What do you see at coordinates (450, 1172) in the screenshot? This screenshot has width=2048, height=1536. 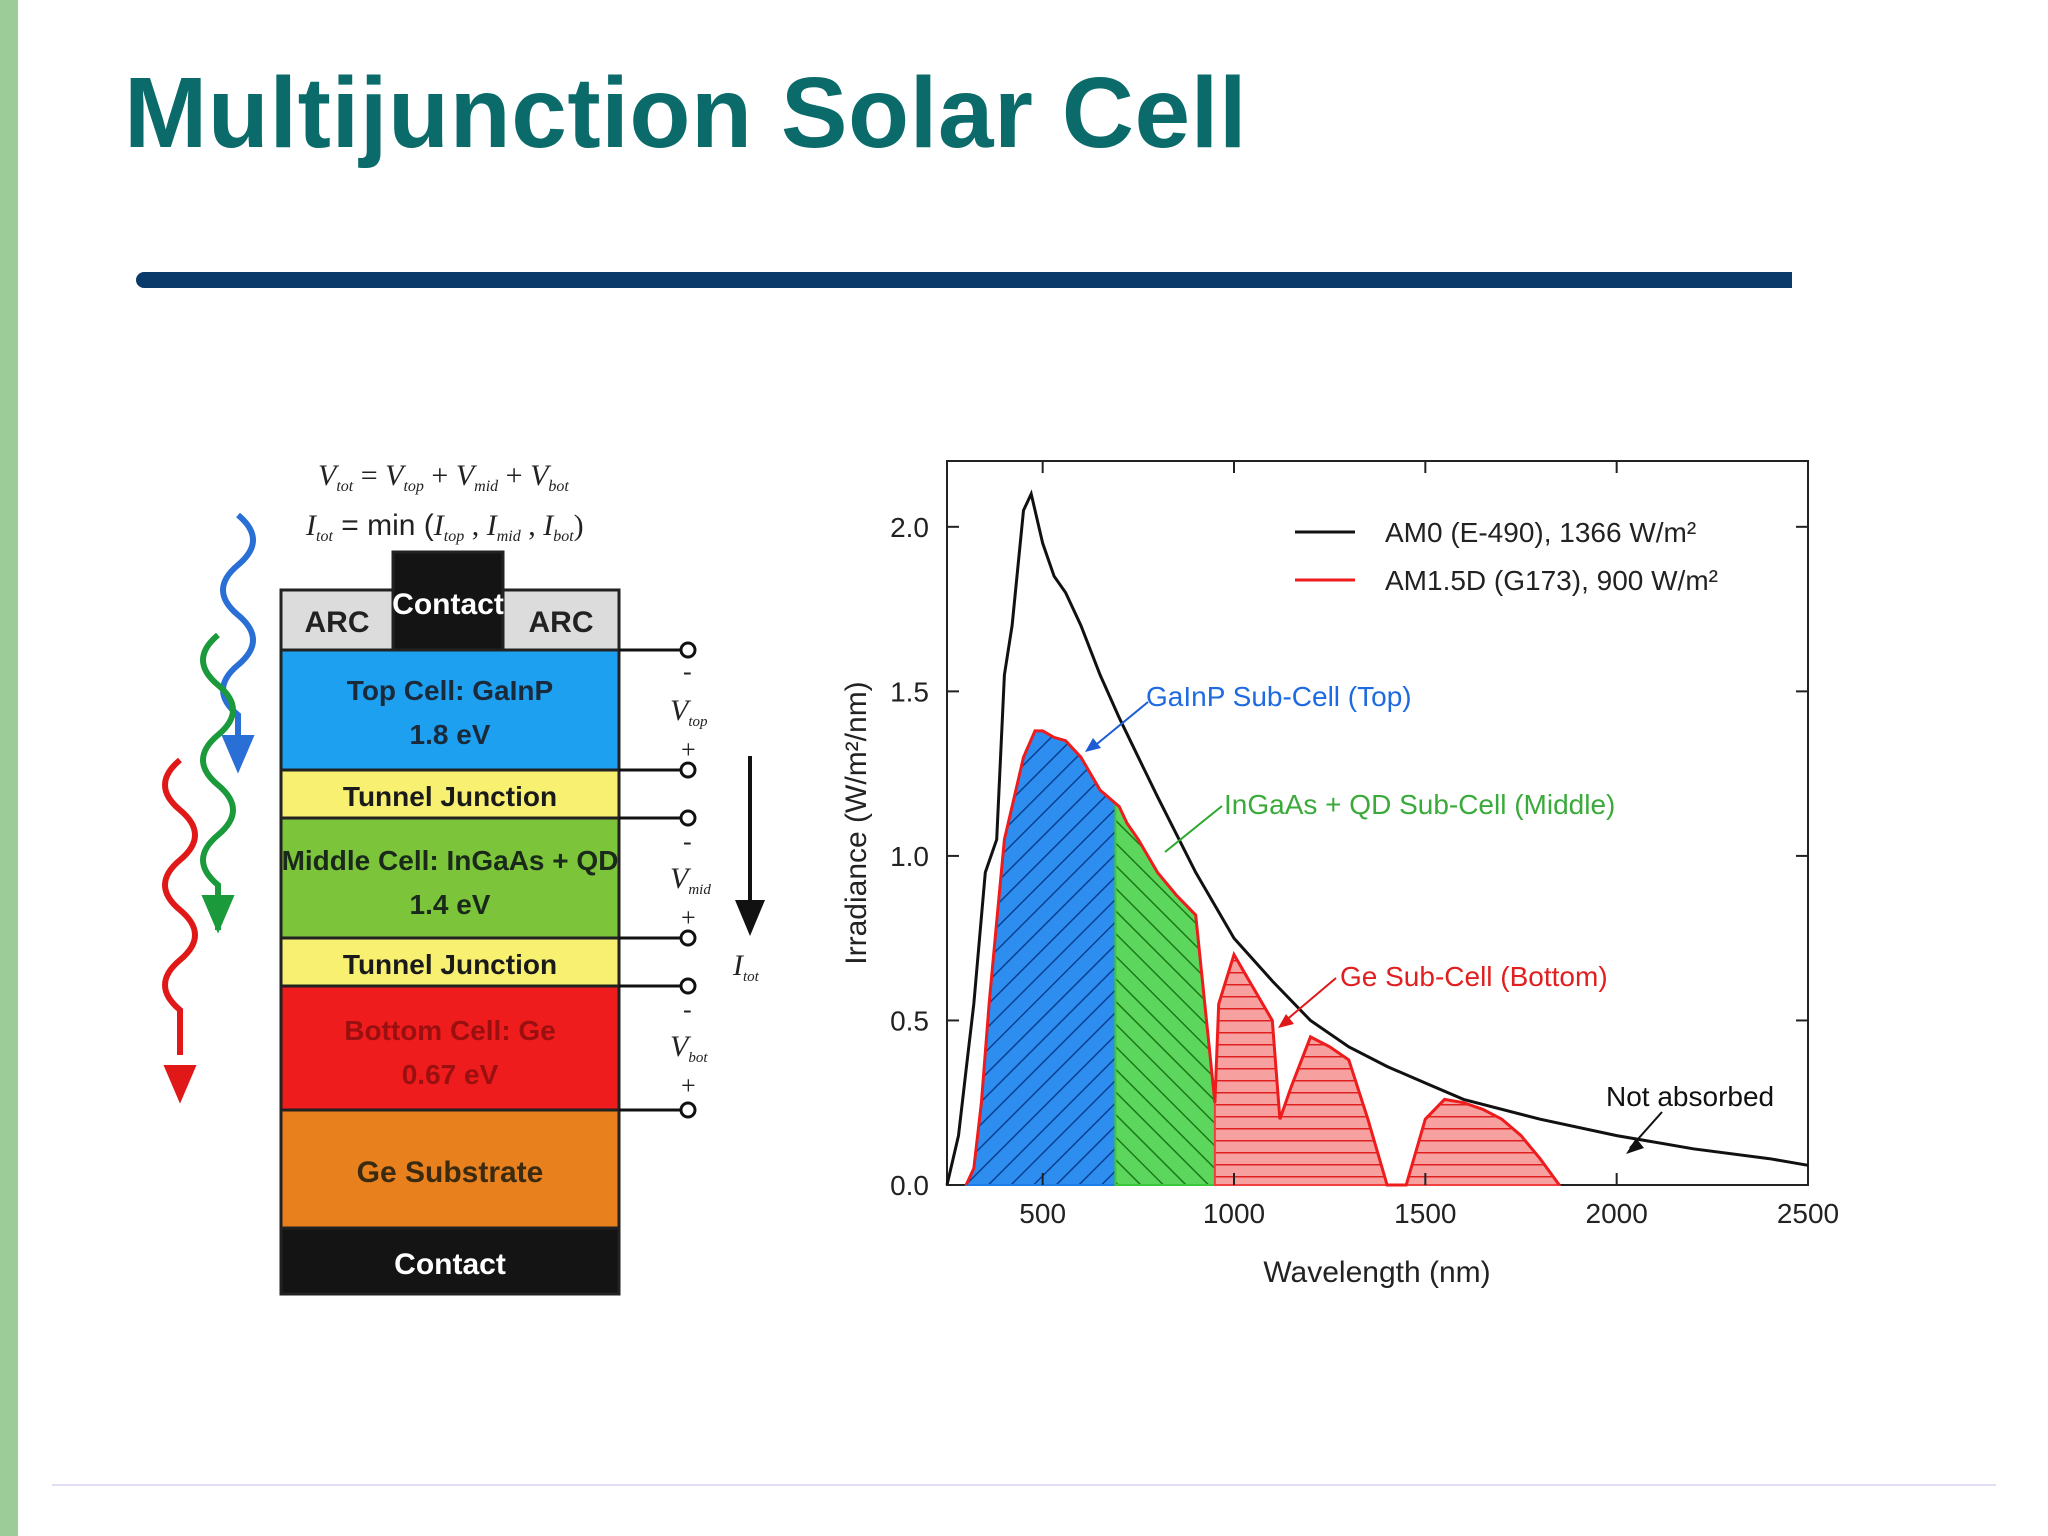 I see `substrate-label: Ge Substrate` at bounding box center [450, 1172].